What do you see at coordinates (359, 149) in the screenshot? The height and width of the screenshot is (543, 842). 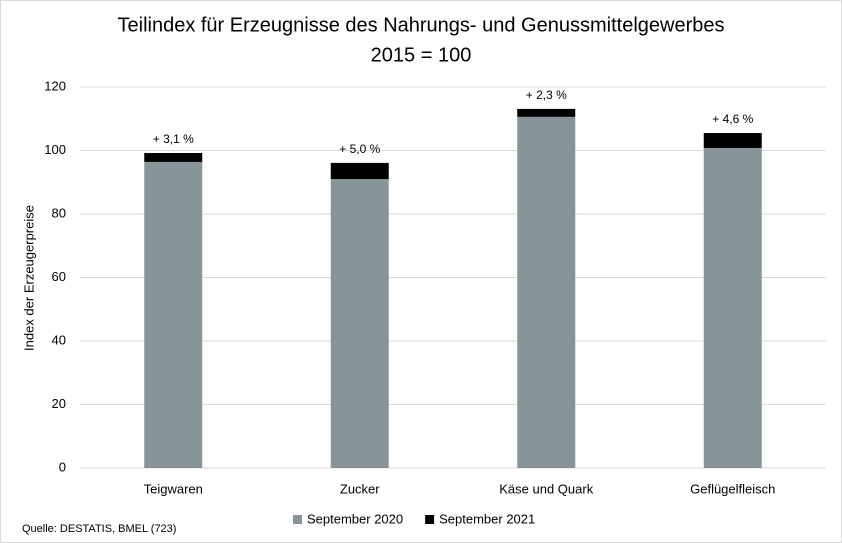 I see `annotation: + 5,0 %` at bounding box center [359, 149].